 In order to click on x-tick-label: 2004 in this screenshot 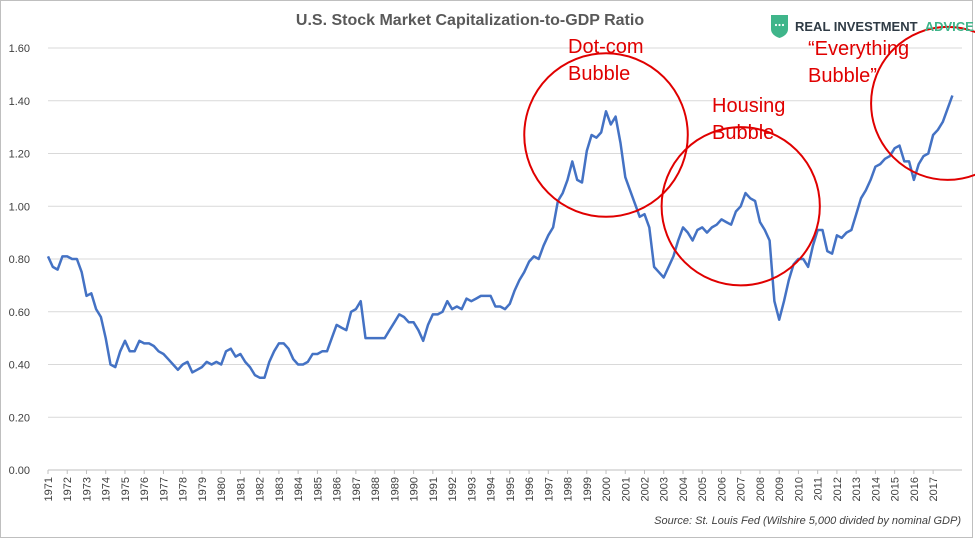, I will do `click(684, 489)`.